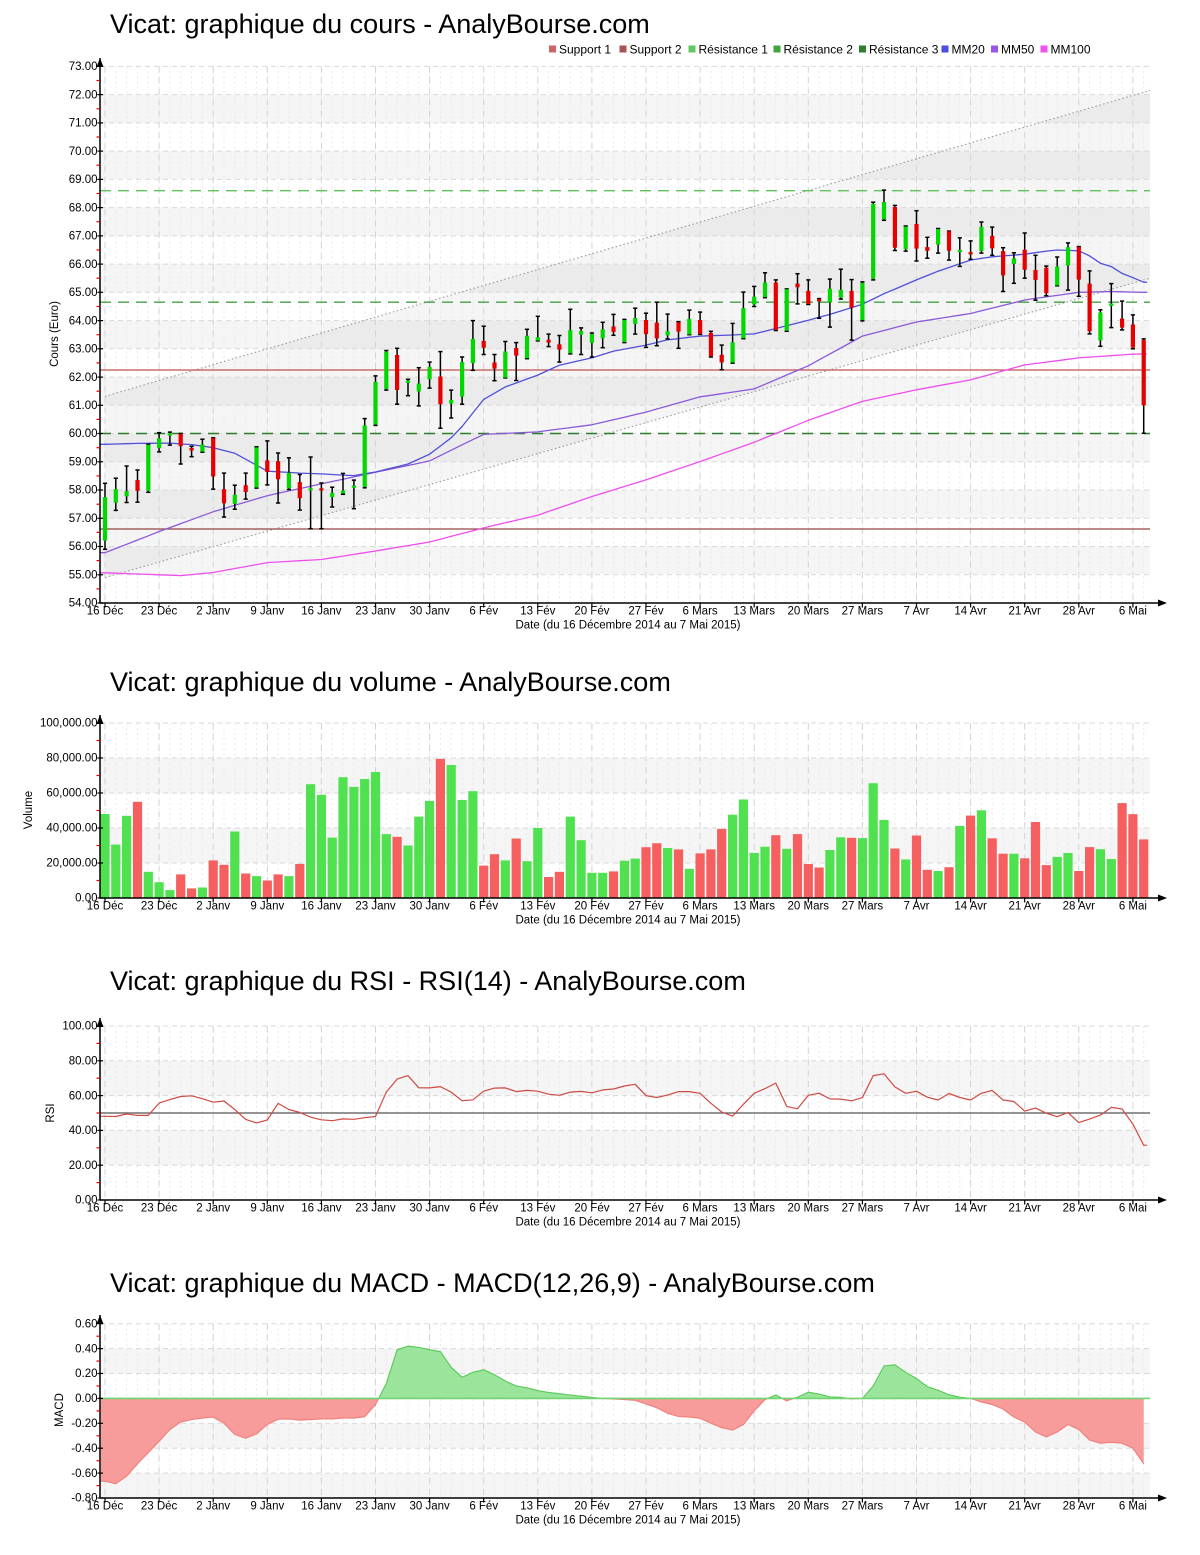 The height and width of the screenshot is (1555, 1200). Describe the element at coordinates (83, 1131) in the screenshot. I see `svg-text: 40.00` at that location.